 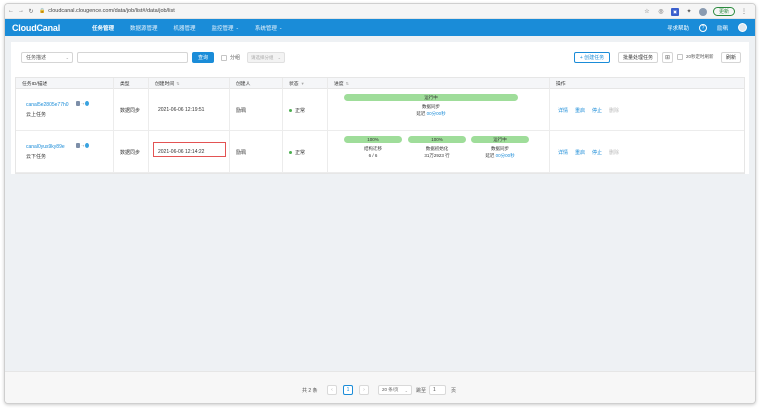 What do you see at coordinates (689, 12) in the screenshot?
I see `puzzle-icon: ✦` at bounding box center [689, 12].